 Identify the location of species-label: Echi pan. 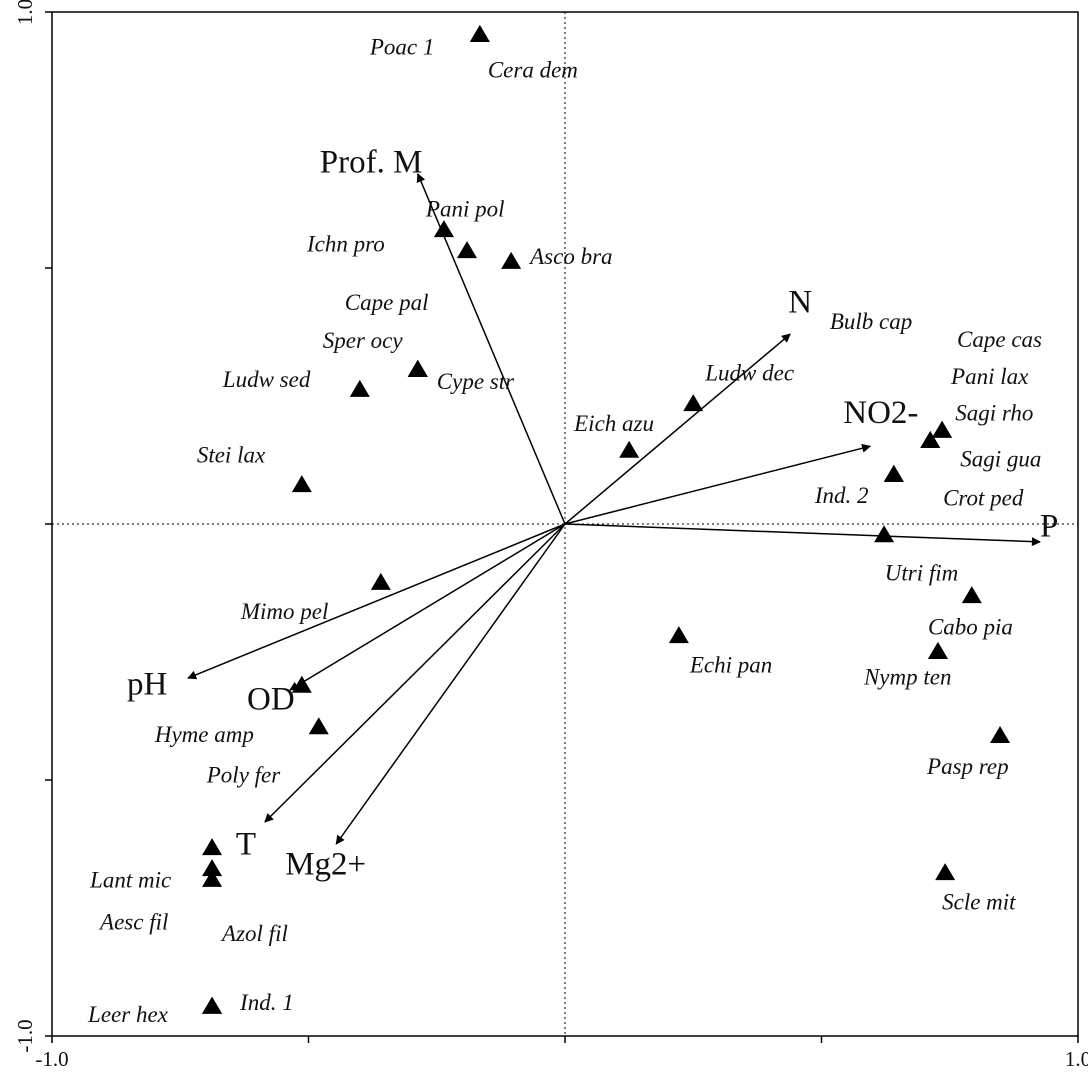
(730, 664).